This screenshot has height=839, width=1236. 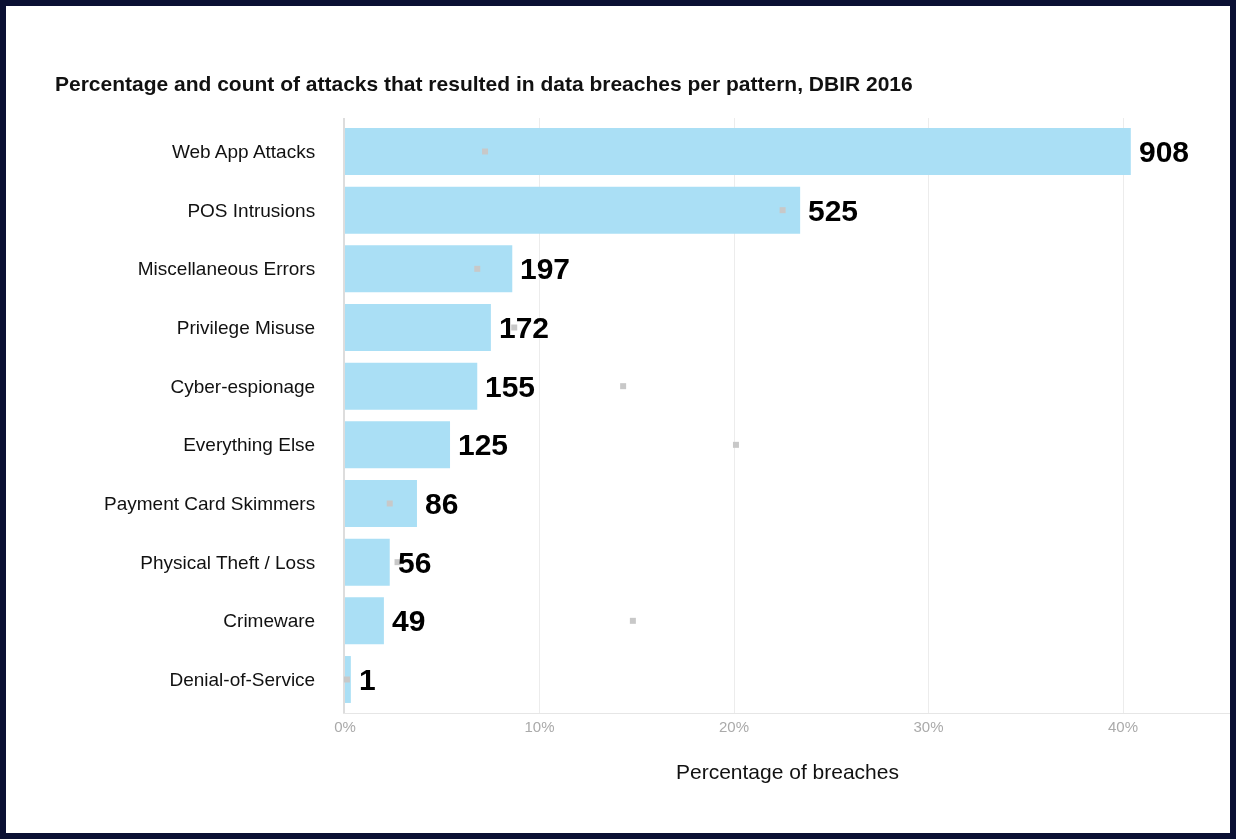 What do you see at coordinates (345, 726) in the screenshot?
I see `x-tick-label: 0%` at bounding box center [345, 726].